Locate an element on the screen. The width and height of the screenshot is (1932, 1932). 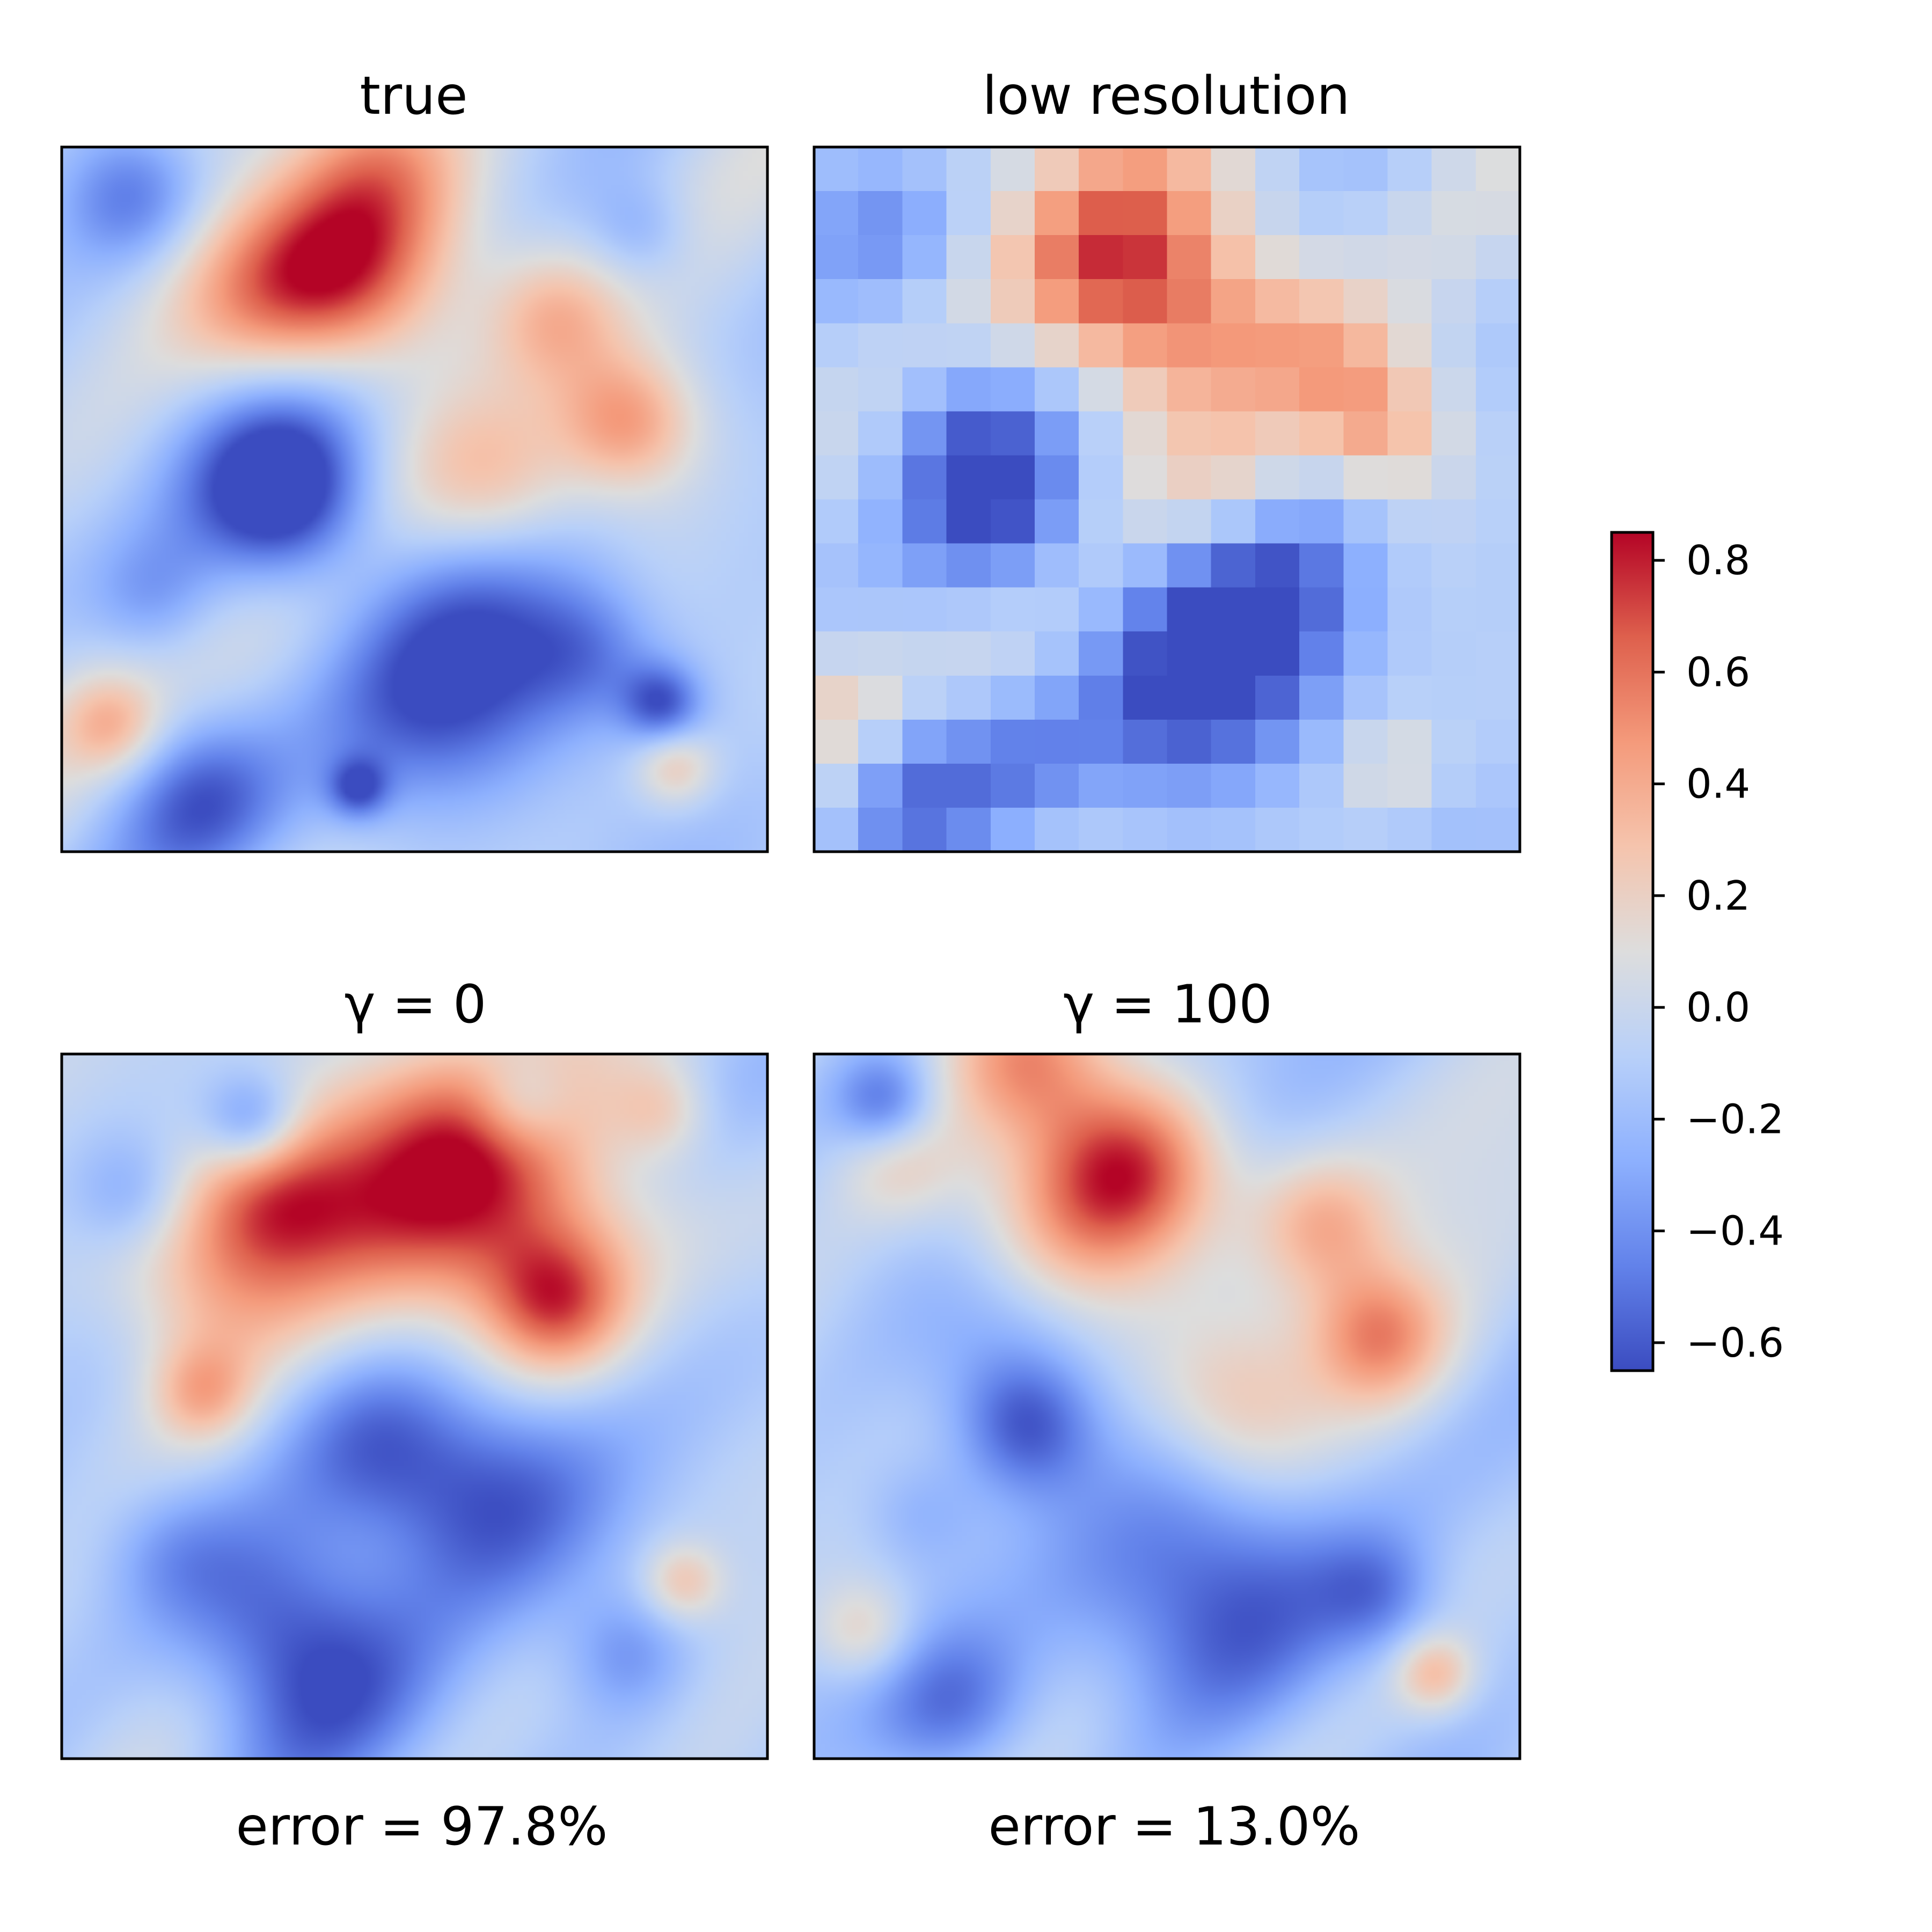
error-caption-gamma-0: error = 97.8% is located at coordinates (422, 1826).